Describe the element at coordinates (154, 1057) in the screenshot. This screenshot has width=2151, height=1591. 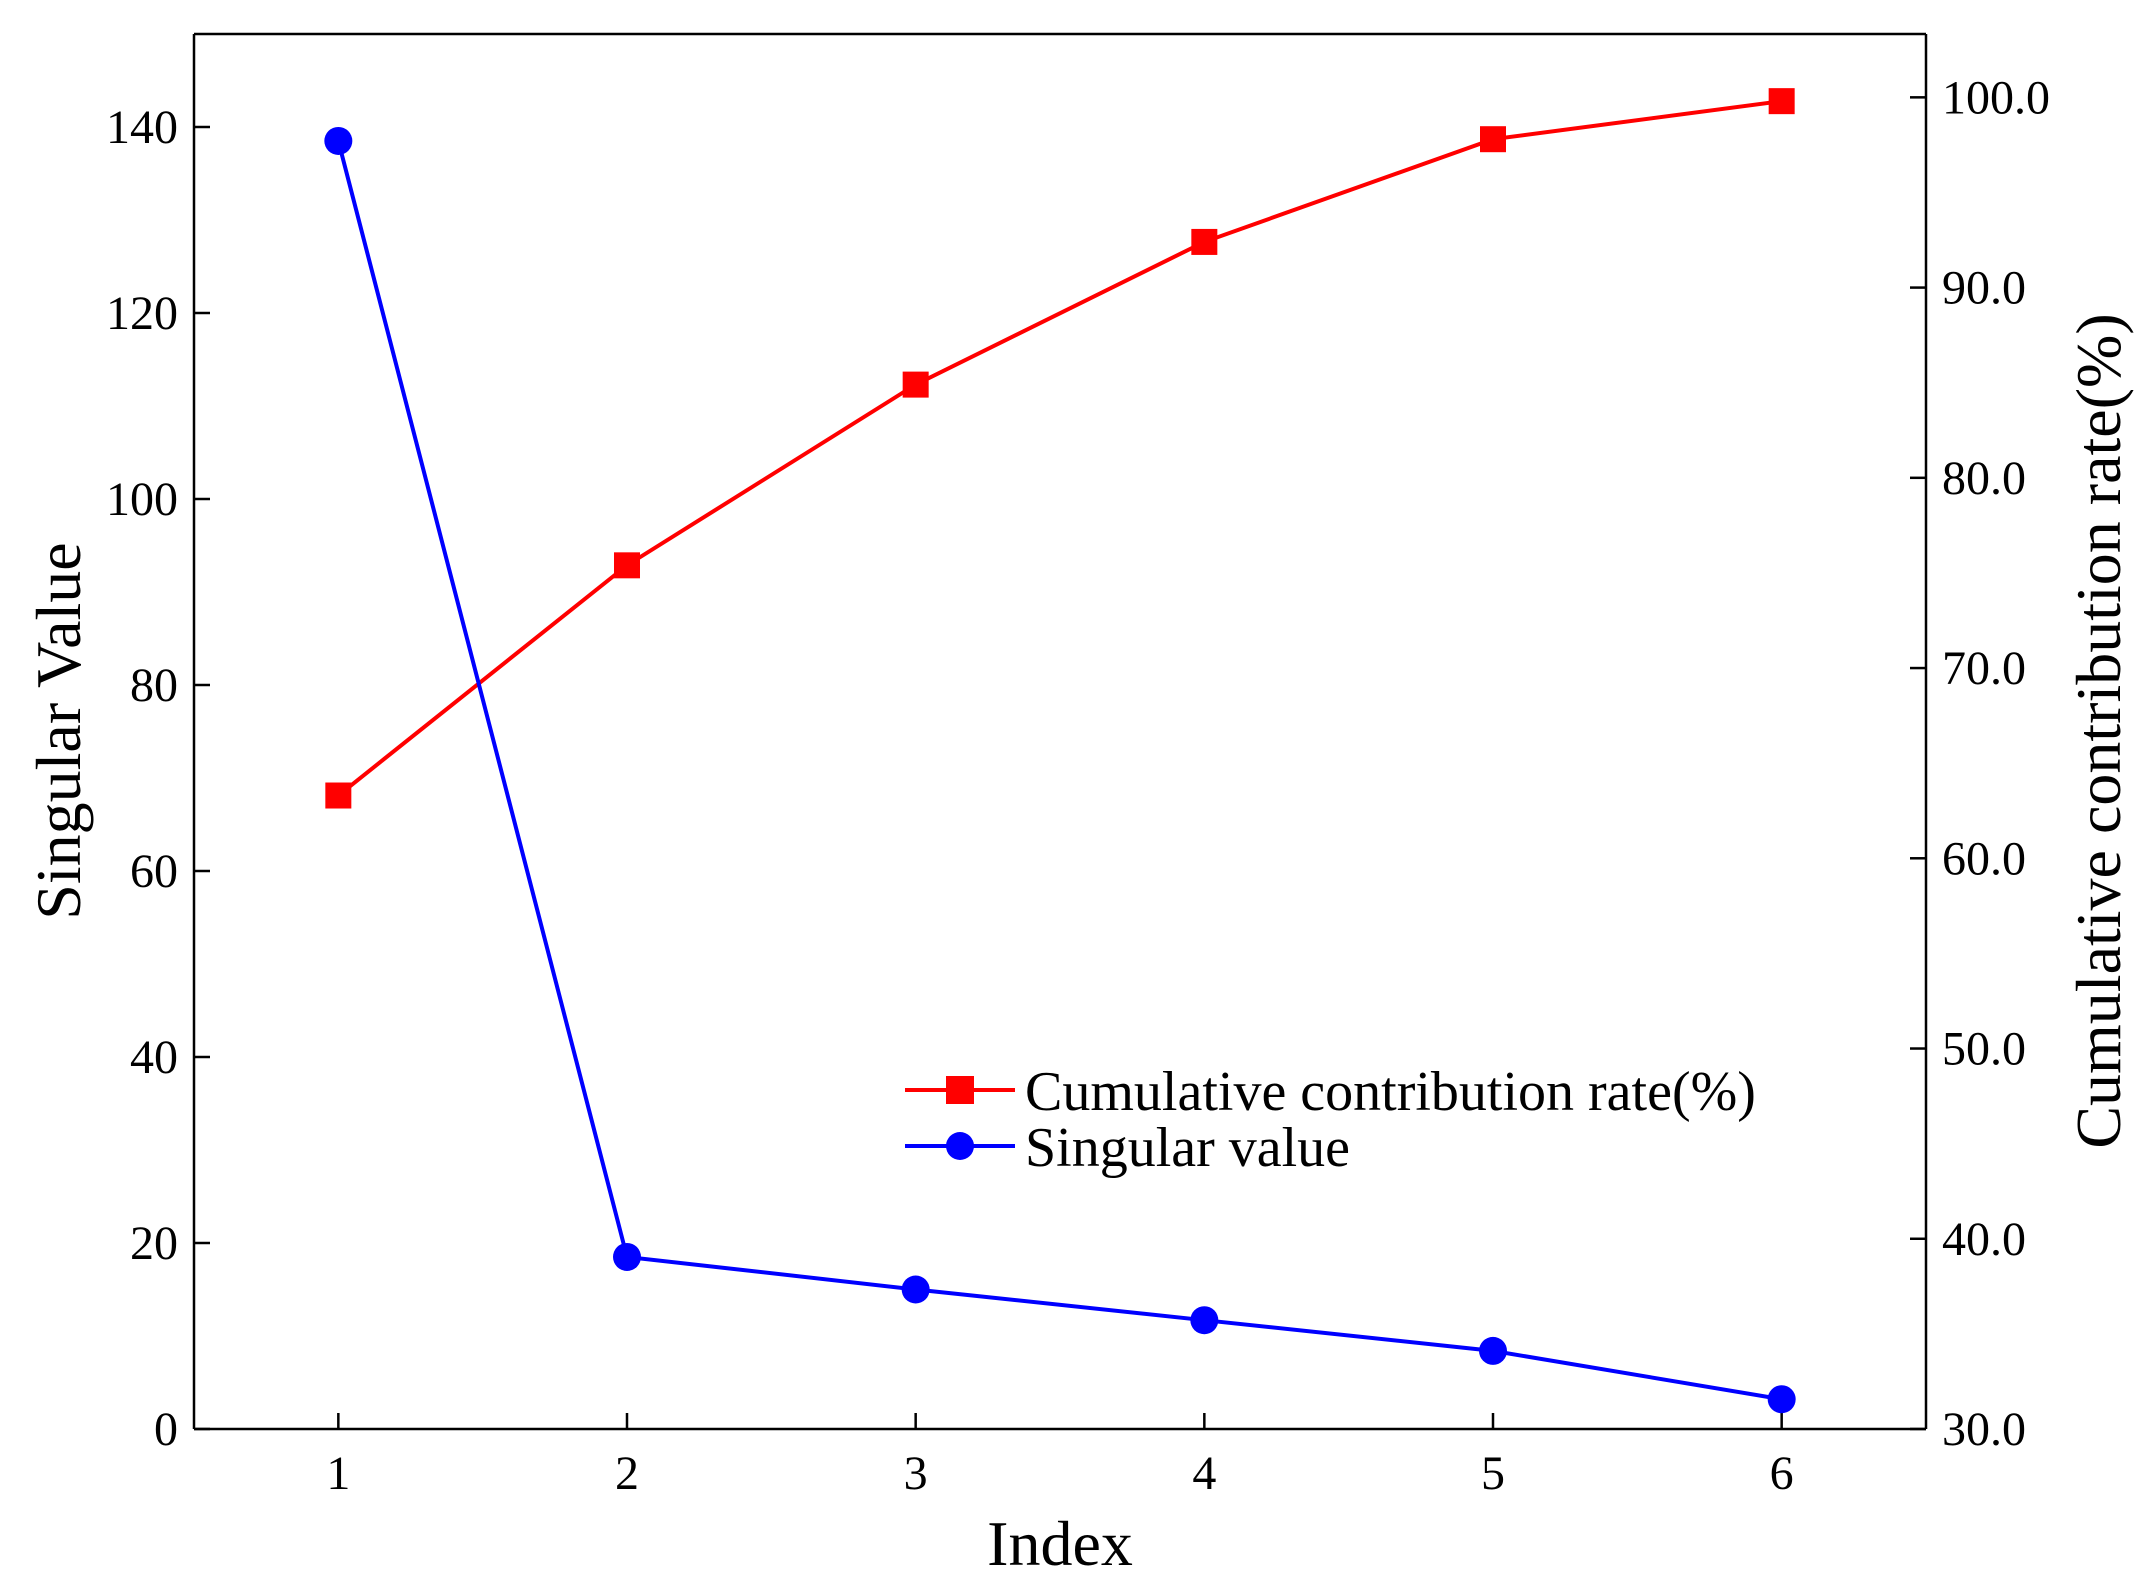
I see `y-tick-label: 40` at that location.